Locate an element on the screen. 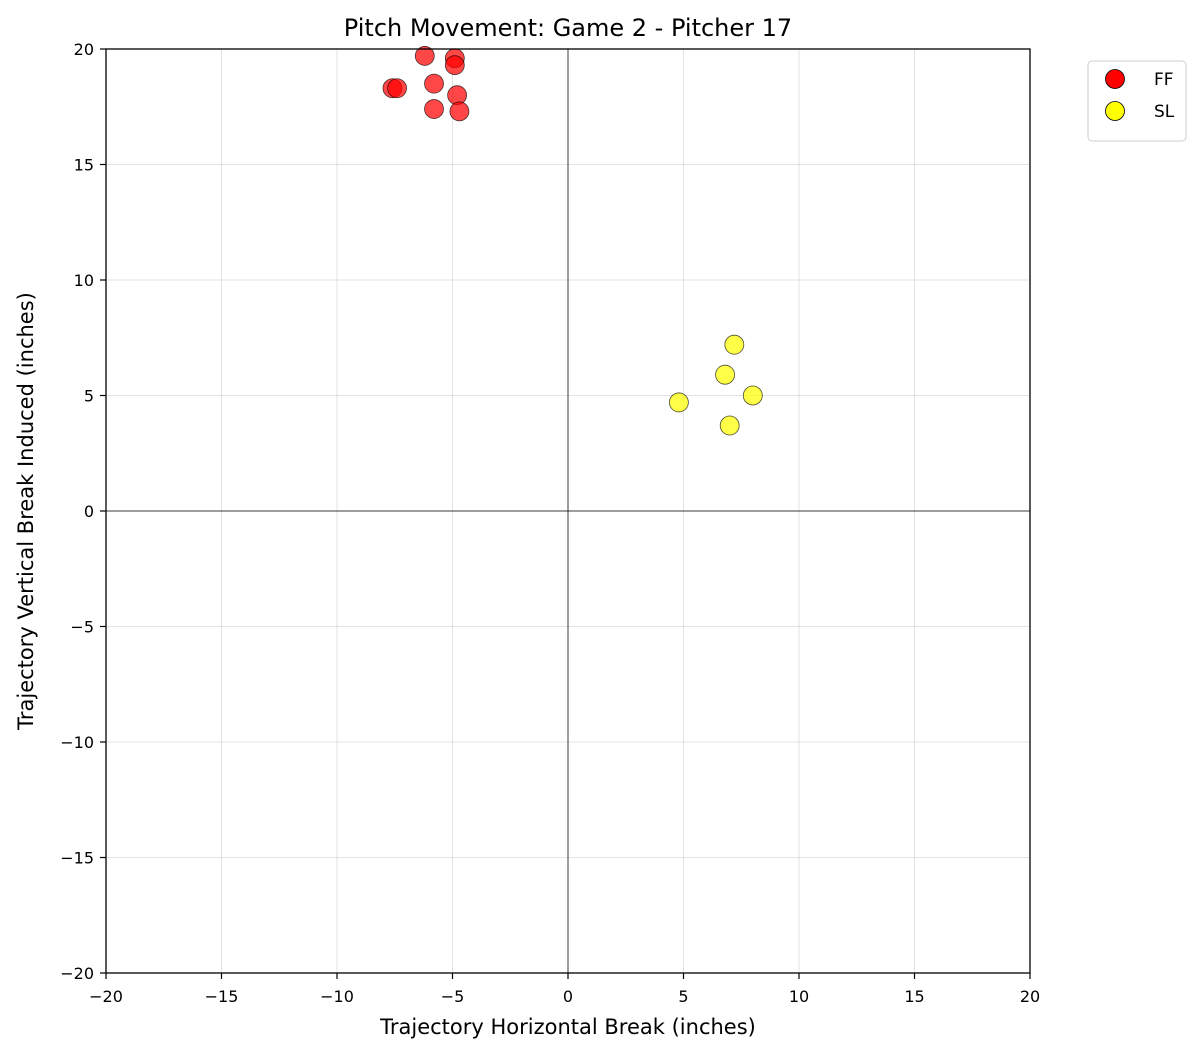 The width and height of the screenshot is (1201, 1055). series-FF is located at coordinates (426, 84).